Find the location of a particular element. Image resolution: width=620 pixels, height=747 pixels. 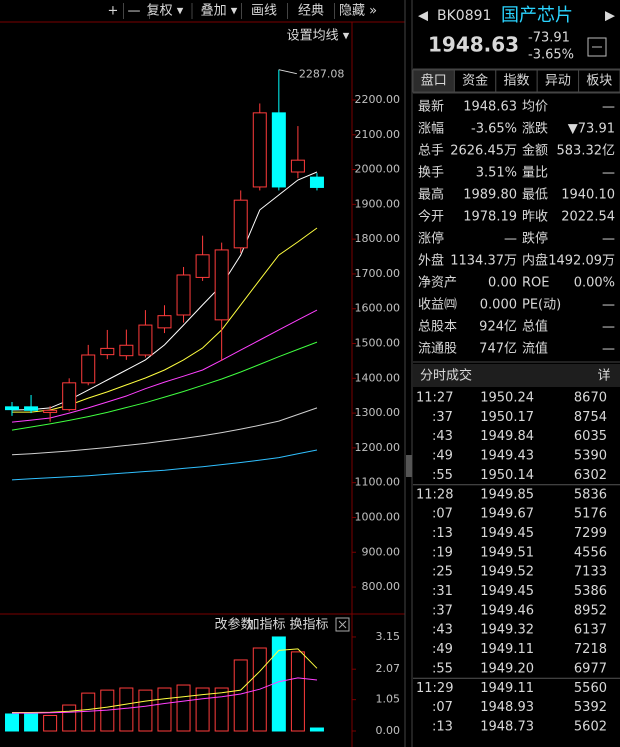

y-tick-label: 2000.00 is located at coordinates (378, 169).